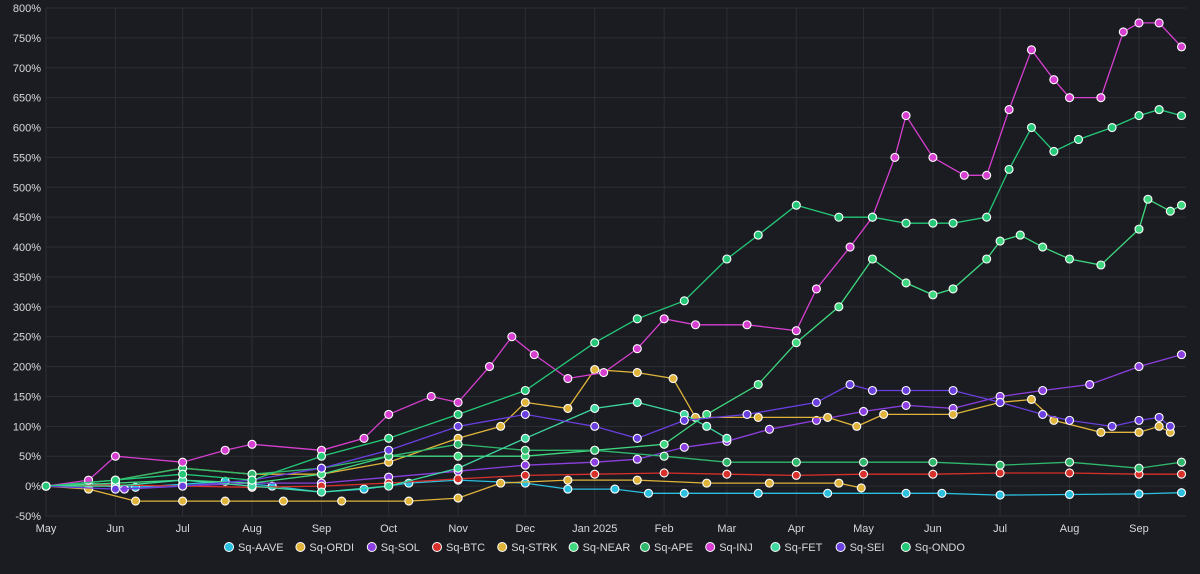 This screenshot has height=574, width=1200. Describe the element at coordinates (599, 548) in the screenshot. I see `legend-item: Sq-NEAR` at that location.